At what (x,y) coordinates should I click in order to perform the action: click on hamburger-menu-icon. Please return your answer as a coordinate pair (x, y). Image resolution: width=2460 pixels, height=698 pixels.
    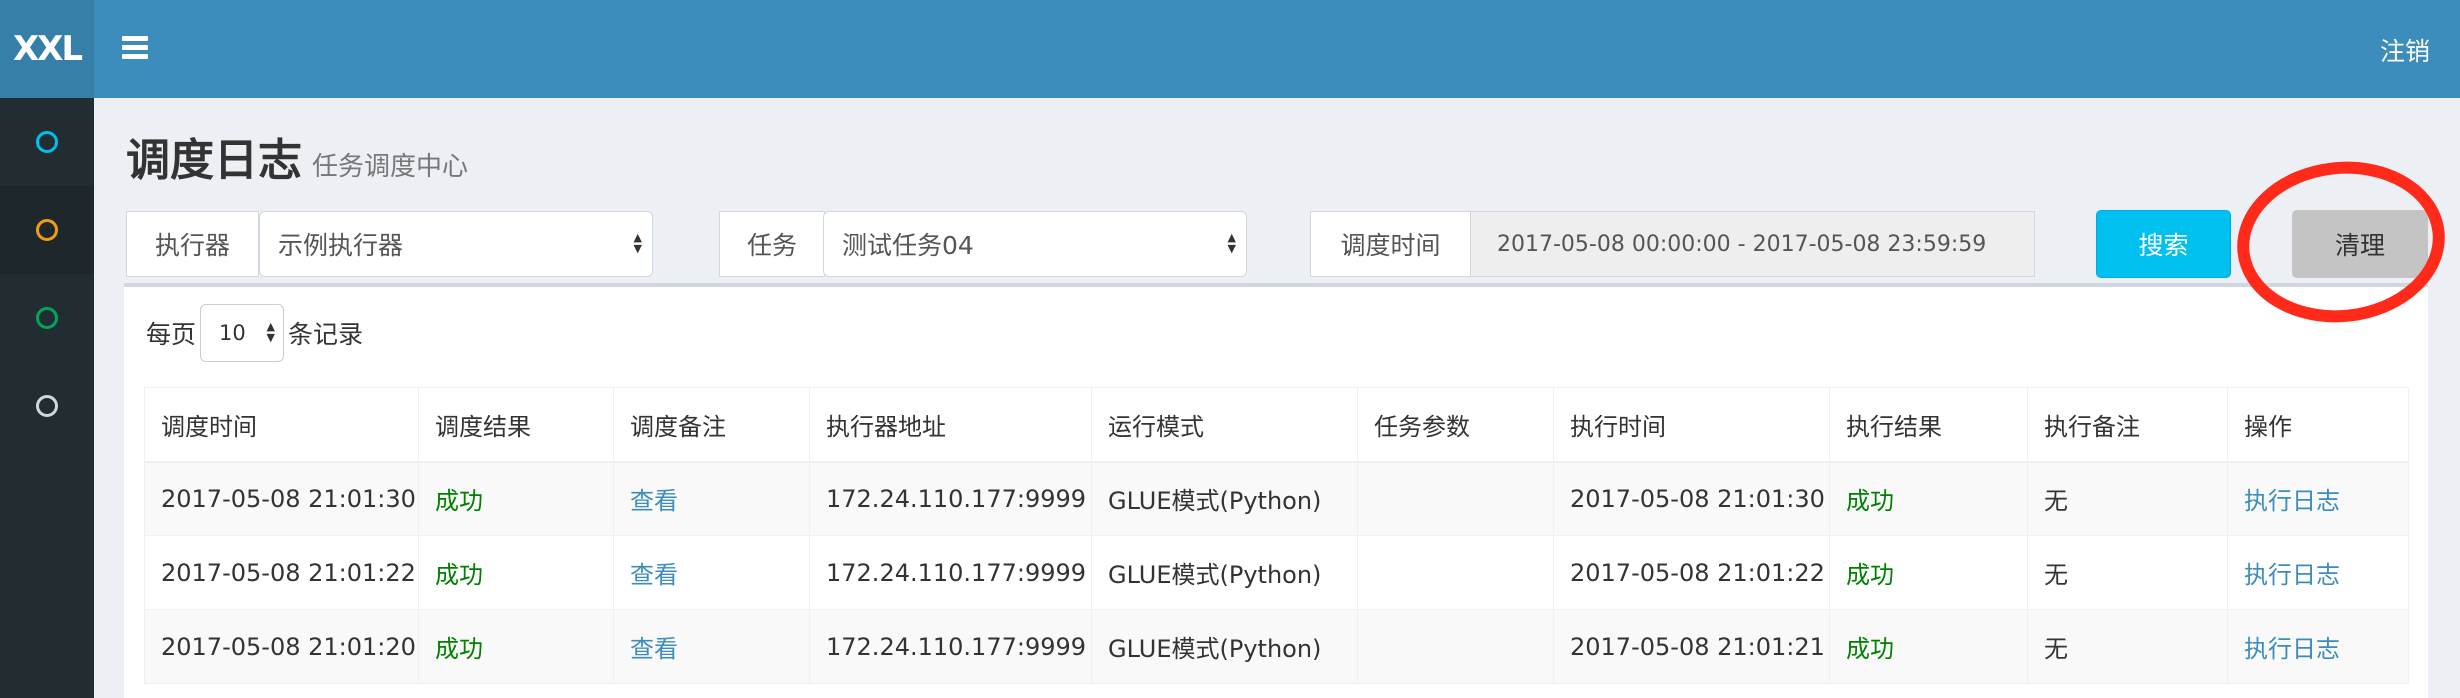
    Looking at the image, I should click on (135, 48).